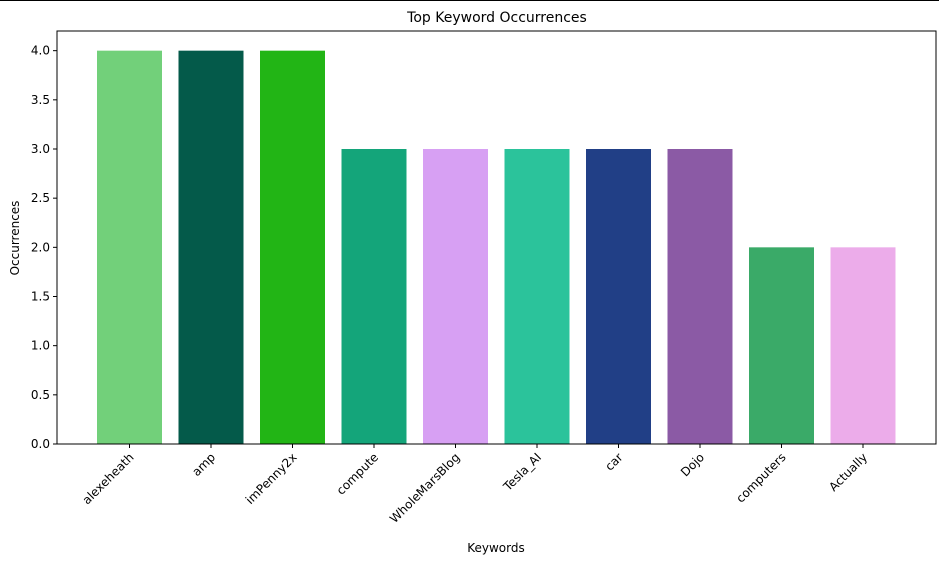 The image size is (939, 562). I want to click on x-tick-label: car, so click(613, 461).